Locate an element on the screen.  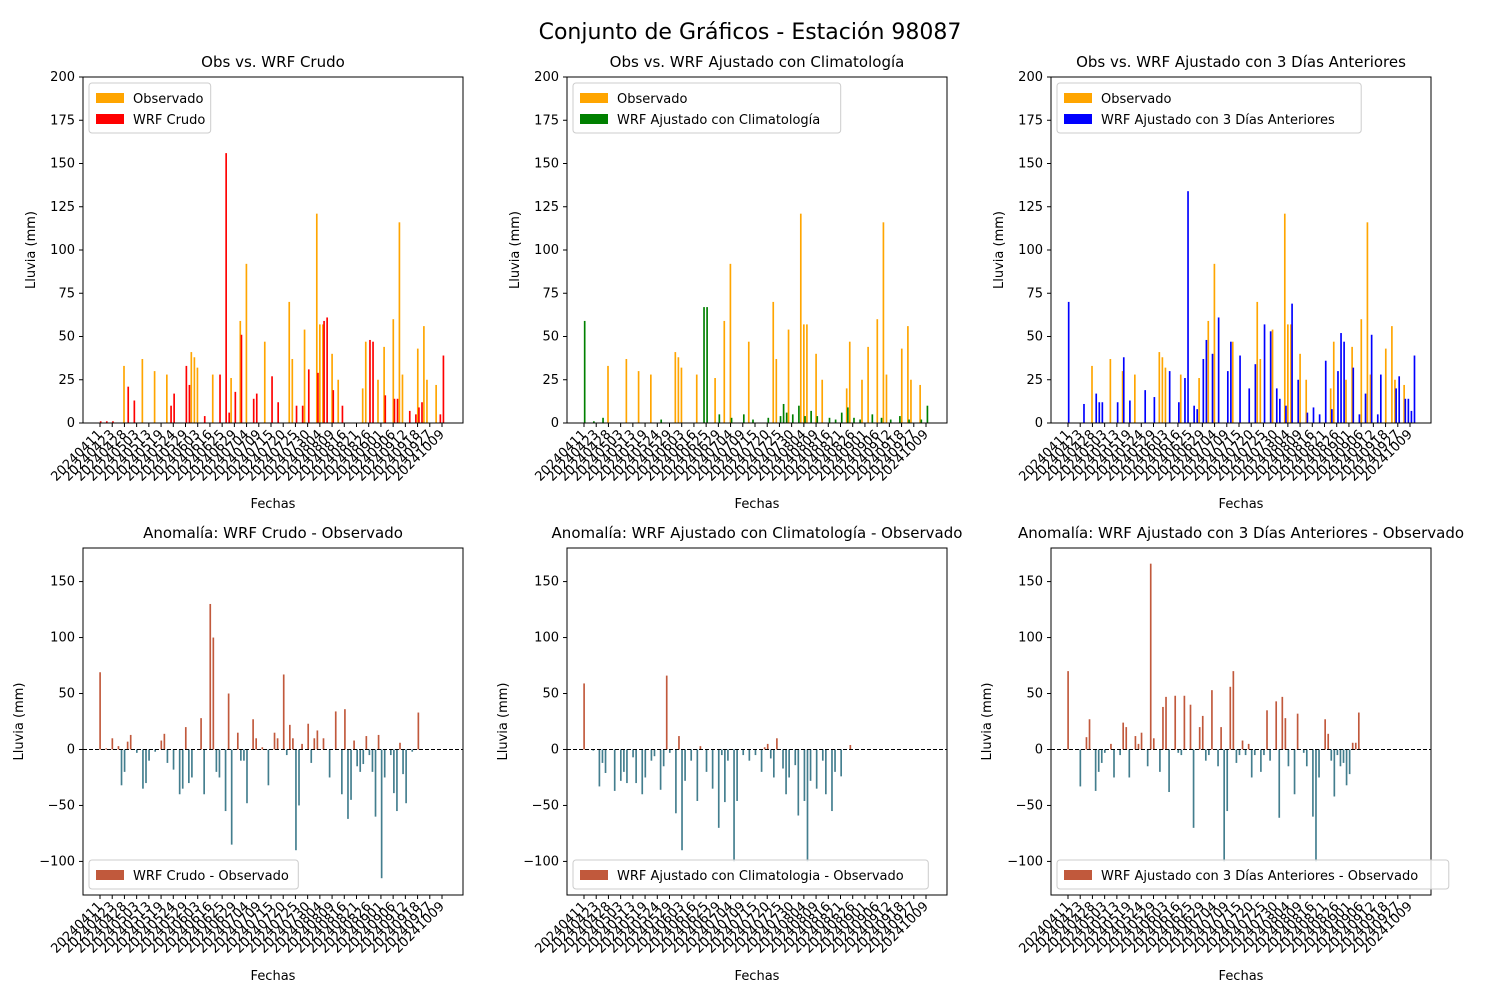
y-tick-label: −50 is located at coordinates (61, 805).